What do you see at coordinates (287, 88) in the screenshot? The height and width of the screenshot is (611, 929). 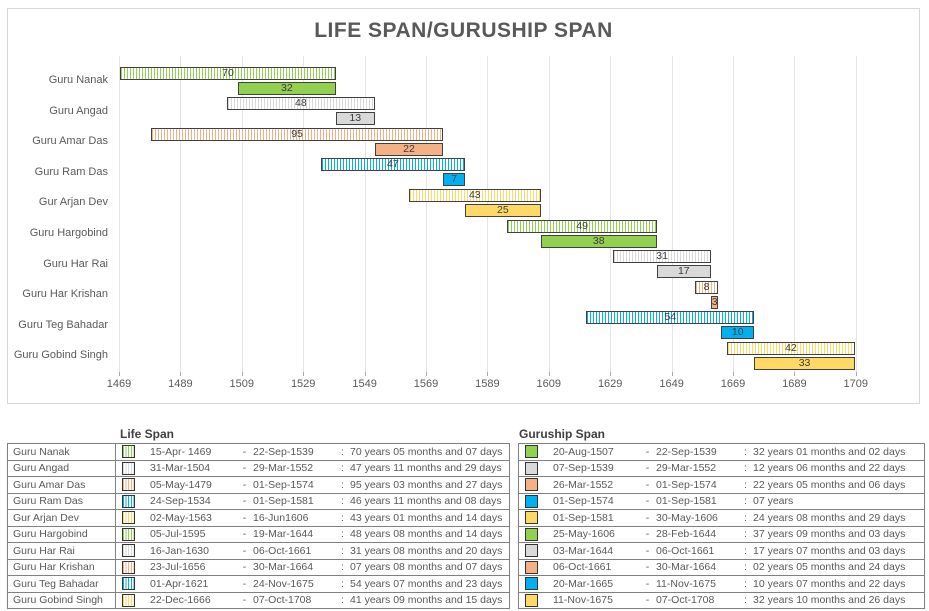 I see `guruship-span-bar: 32` at bounding box center [287, 88].